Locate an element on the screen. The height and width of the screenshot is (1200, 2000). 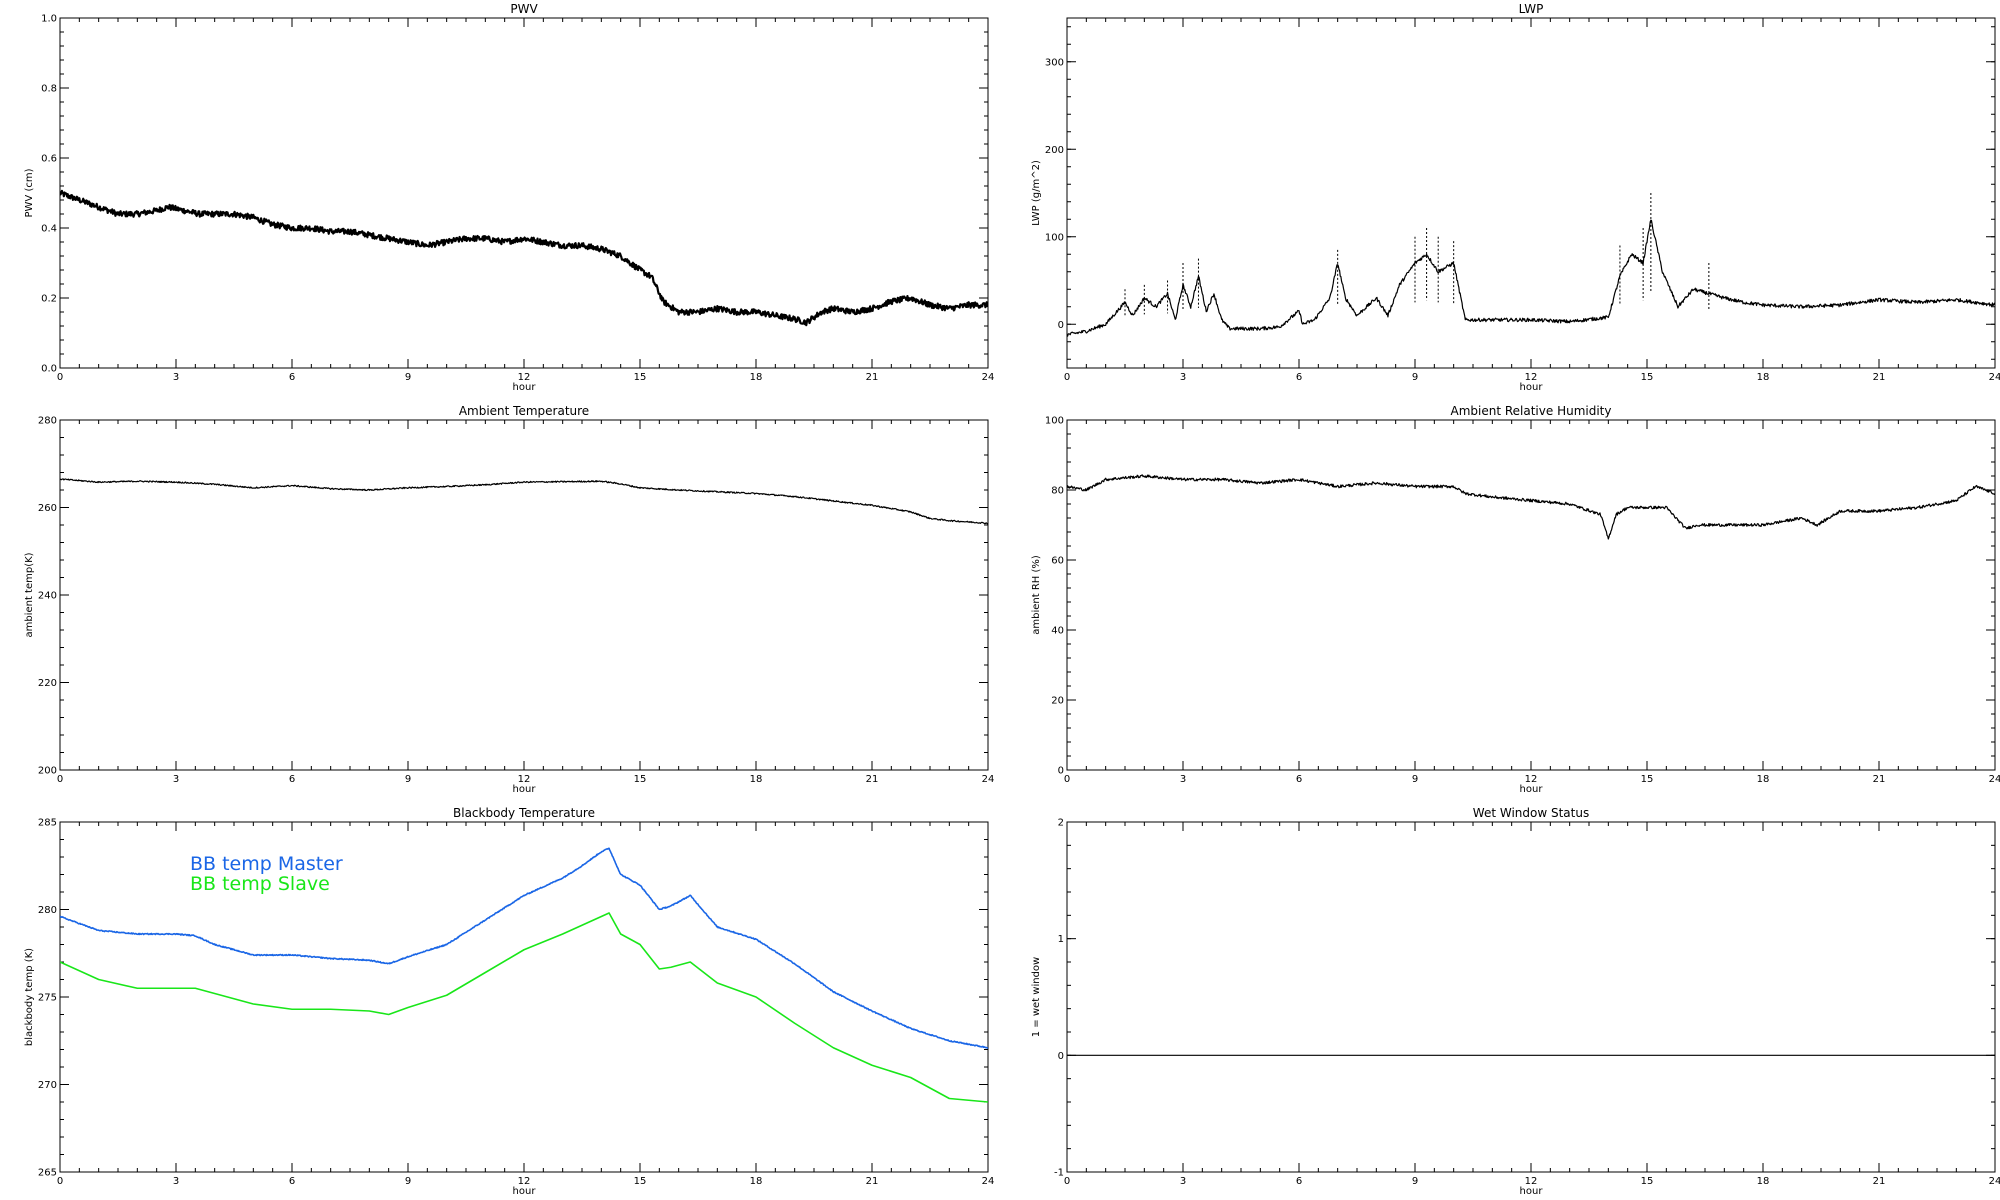
y-tick-label: 0.8 is located at coordinates (49, 89).